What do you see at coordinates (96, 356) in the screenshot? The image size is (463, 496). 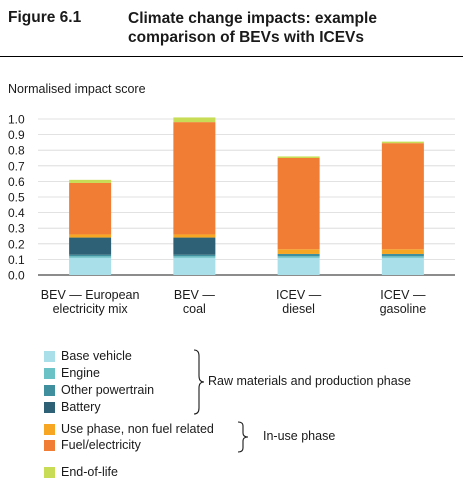 I see `legend-label-base-vehicle: Base vehicle` at bounding box center [96, 356].